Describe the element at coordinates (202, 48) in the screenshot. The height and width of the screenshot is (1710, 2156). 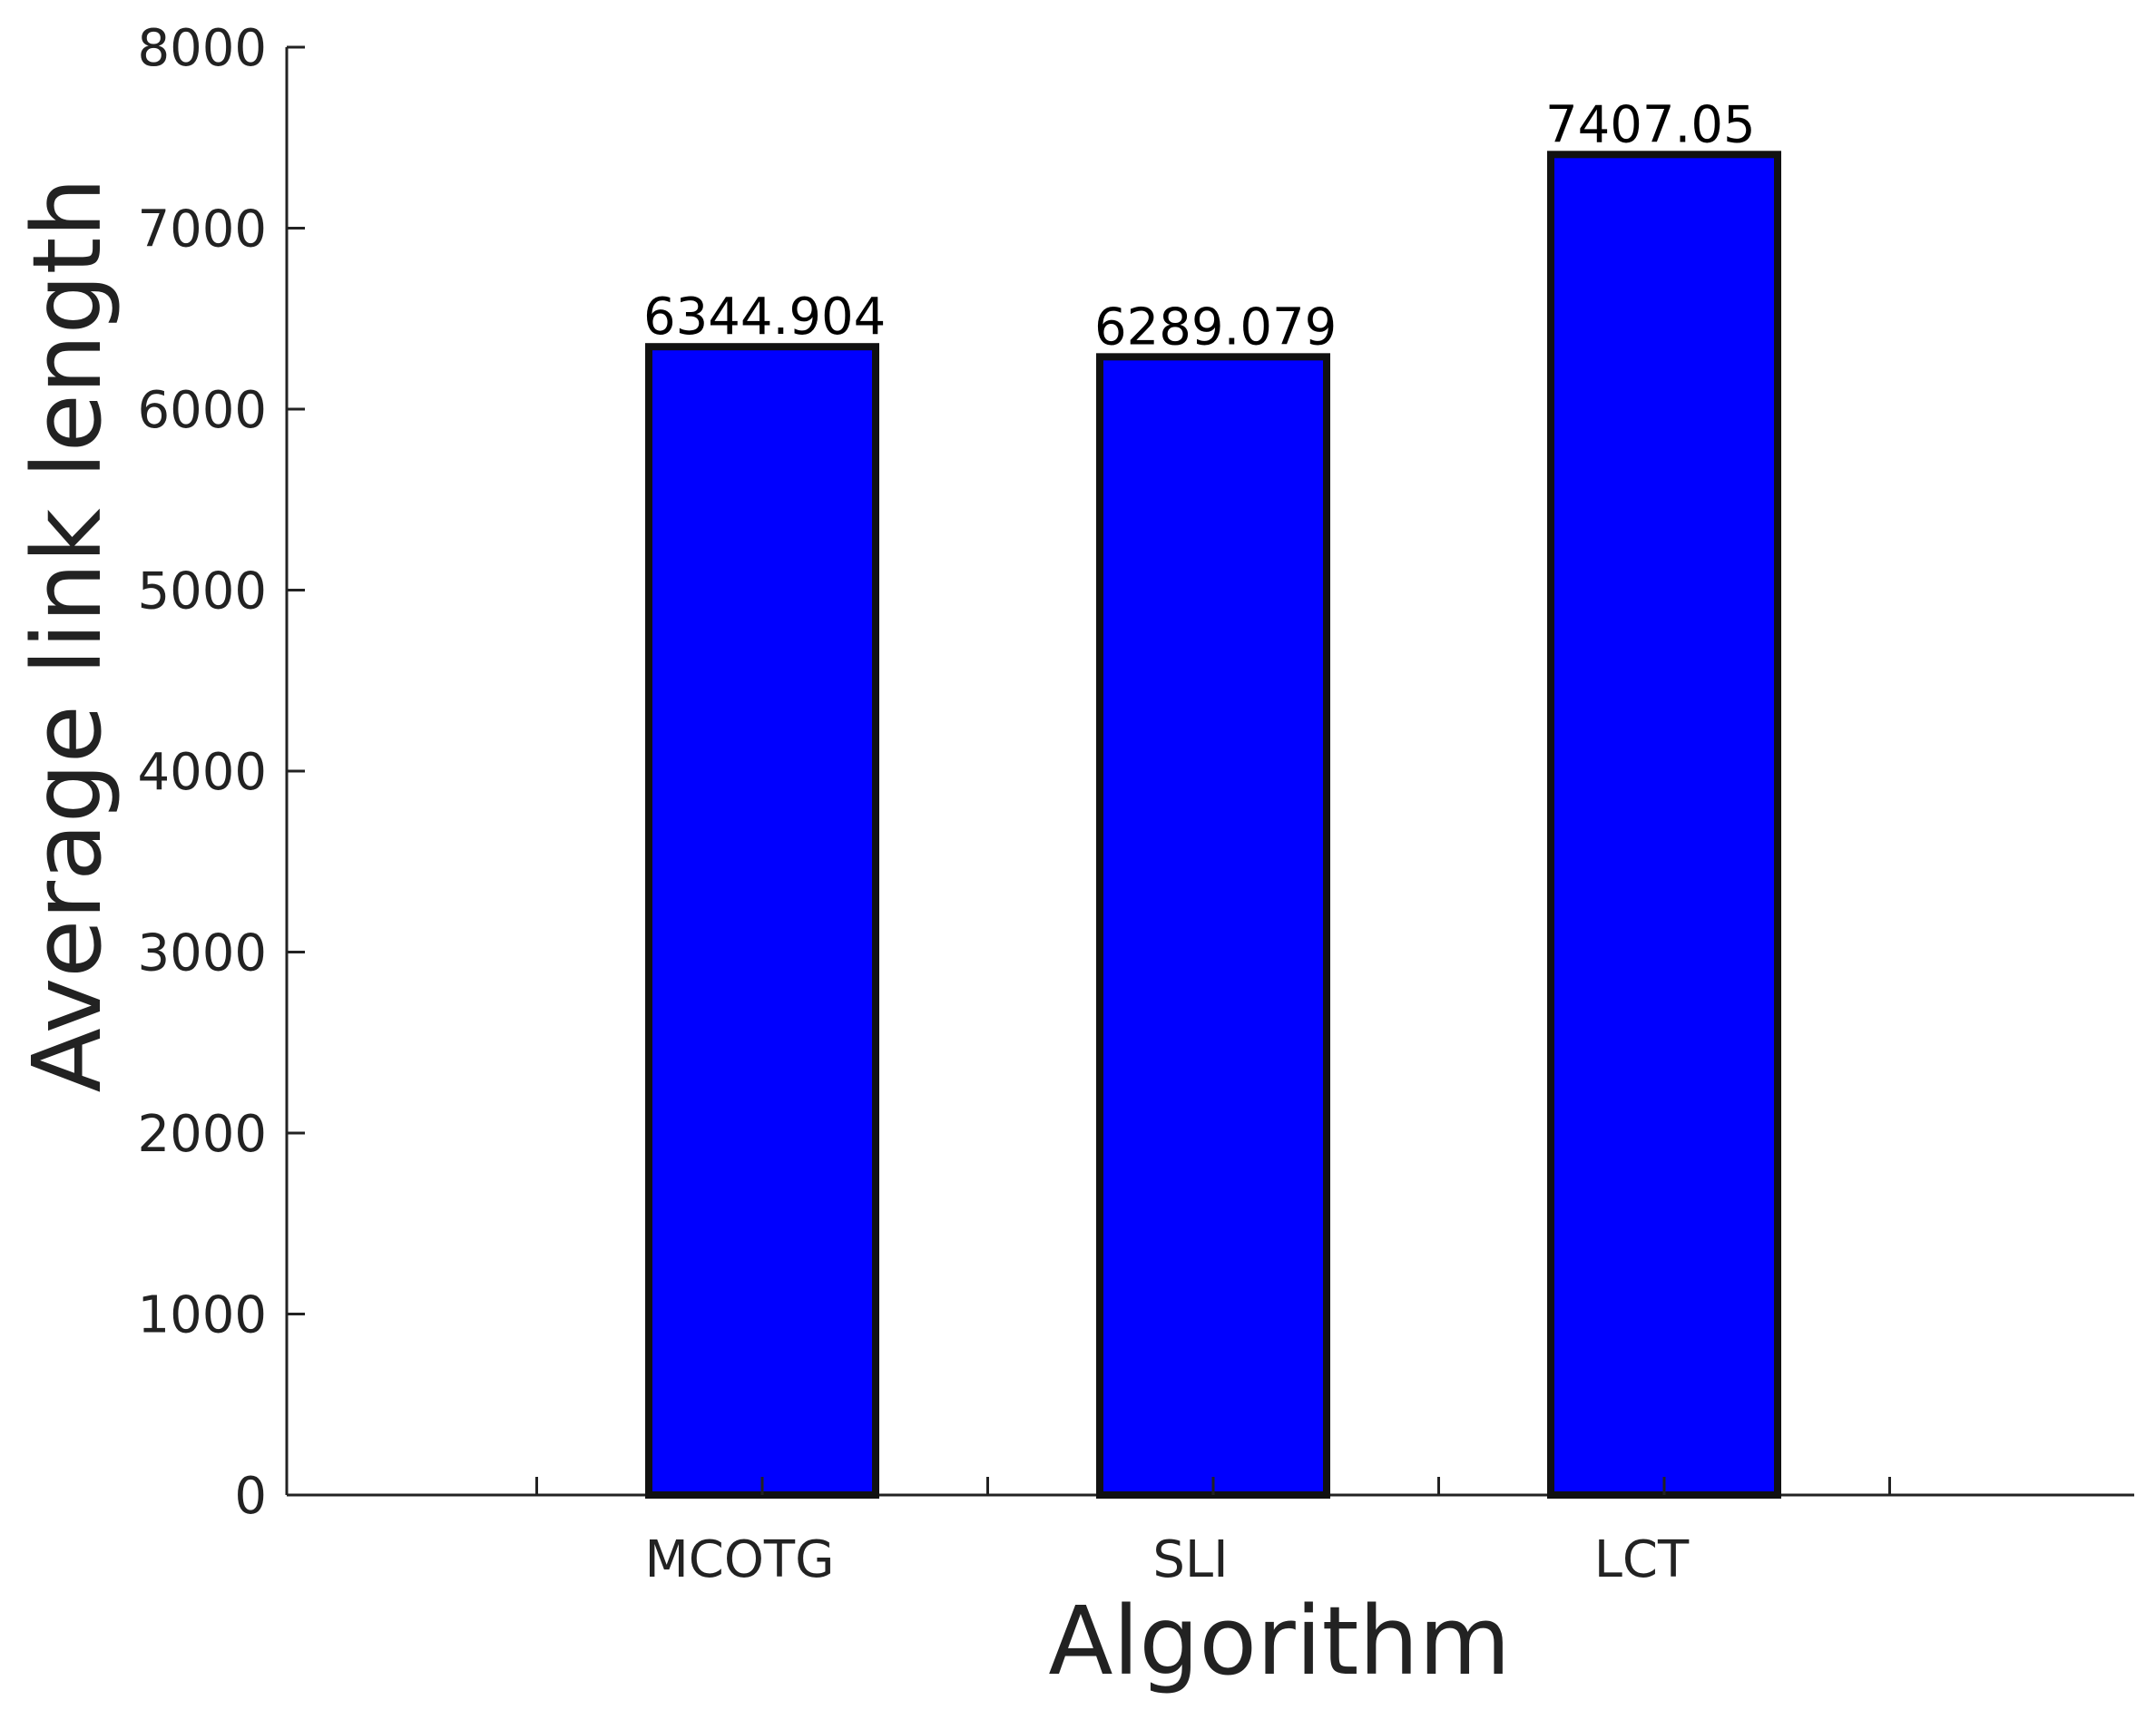
I see `y-tick-label: 8000` at that location.